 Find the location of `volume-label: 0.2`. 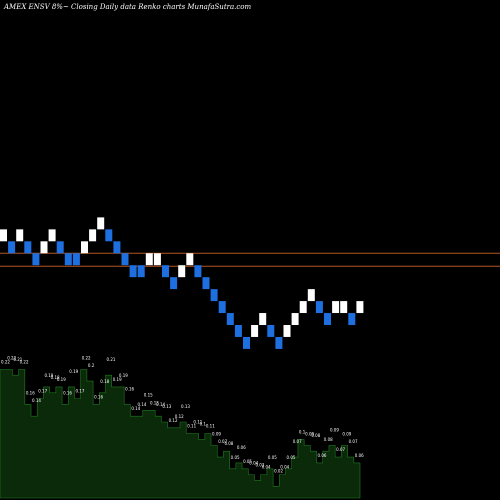

volume-label: 0.2 is located at coordinates (91, 365).